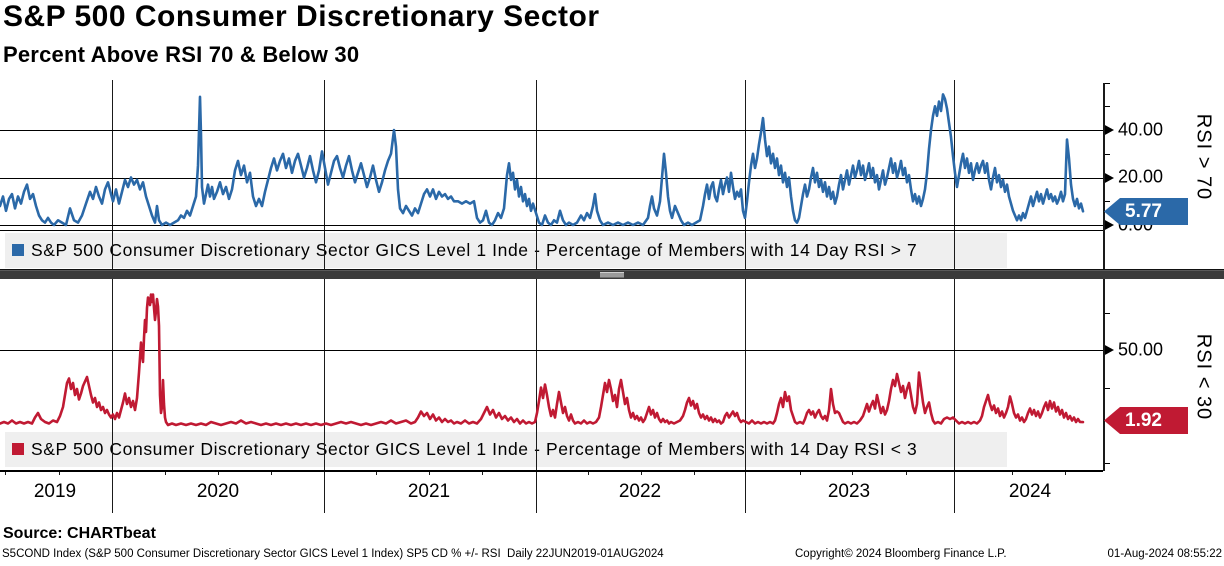  What do you see at coordinates (429, 491) in the screenshot?
I see `x-tick-year: 2021` at bounding box center [429, 491].